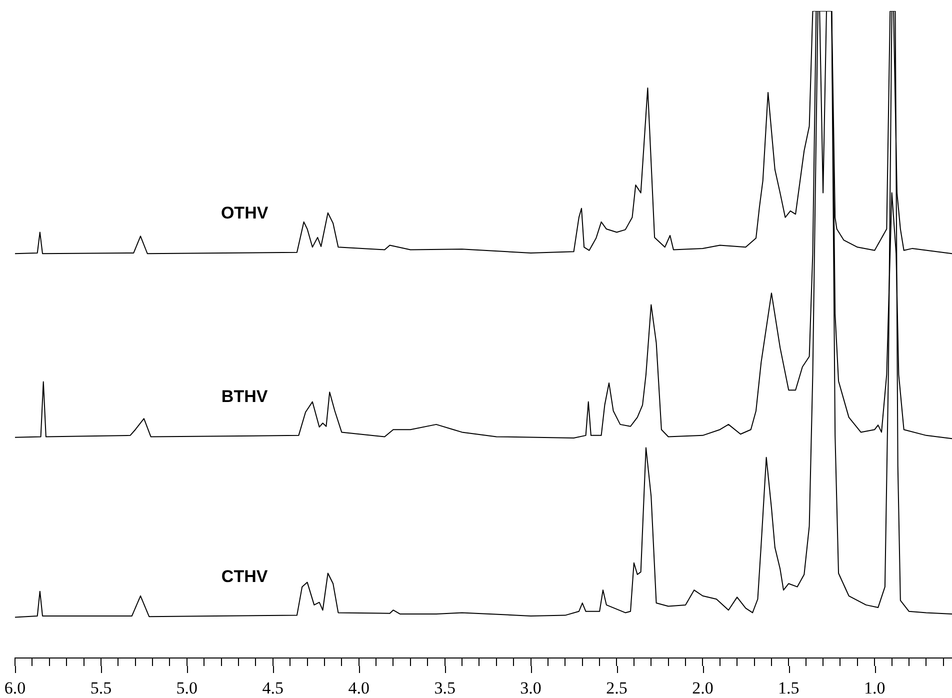 The width and height of the screenshot is (952, 698). I want to click on x-tick-label: 4.5, so click(273, 688).